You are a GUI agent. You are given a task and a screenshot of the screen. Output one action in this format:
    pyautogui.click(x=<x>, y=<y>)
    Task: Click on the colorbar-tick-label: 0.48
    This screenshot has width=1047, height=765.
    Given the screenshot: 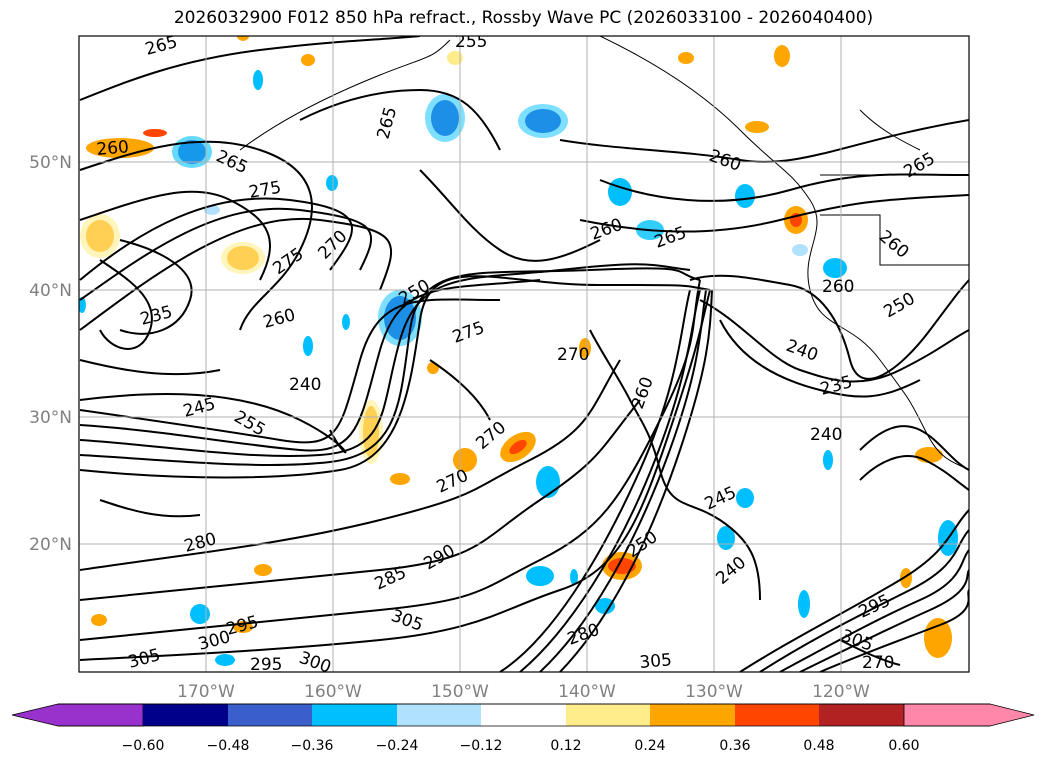 What is the action you would take?
    pyautogui.click(x=818, y=746)
    